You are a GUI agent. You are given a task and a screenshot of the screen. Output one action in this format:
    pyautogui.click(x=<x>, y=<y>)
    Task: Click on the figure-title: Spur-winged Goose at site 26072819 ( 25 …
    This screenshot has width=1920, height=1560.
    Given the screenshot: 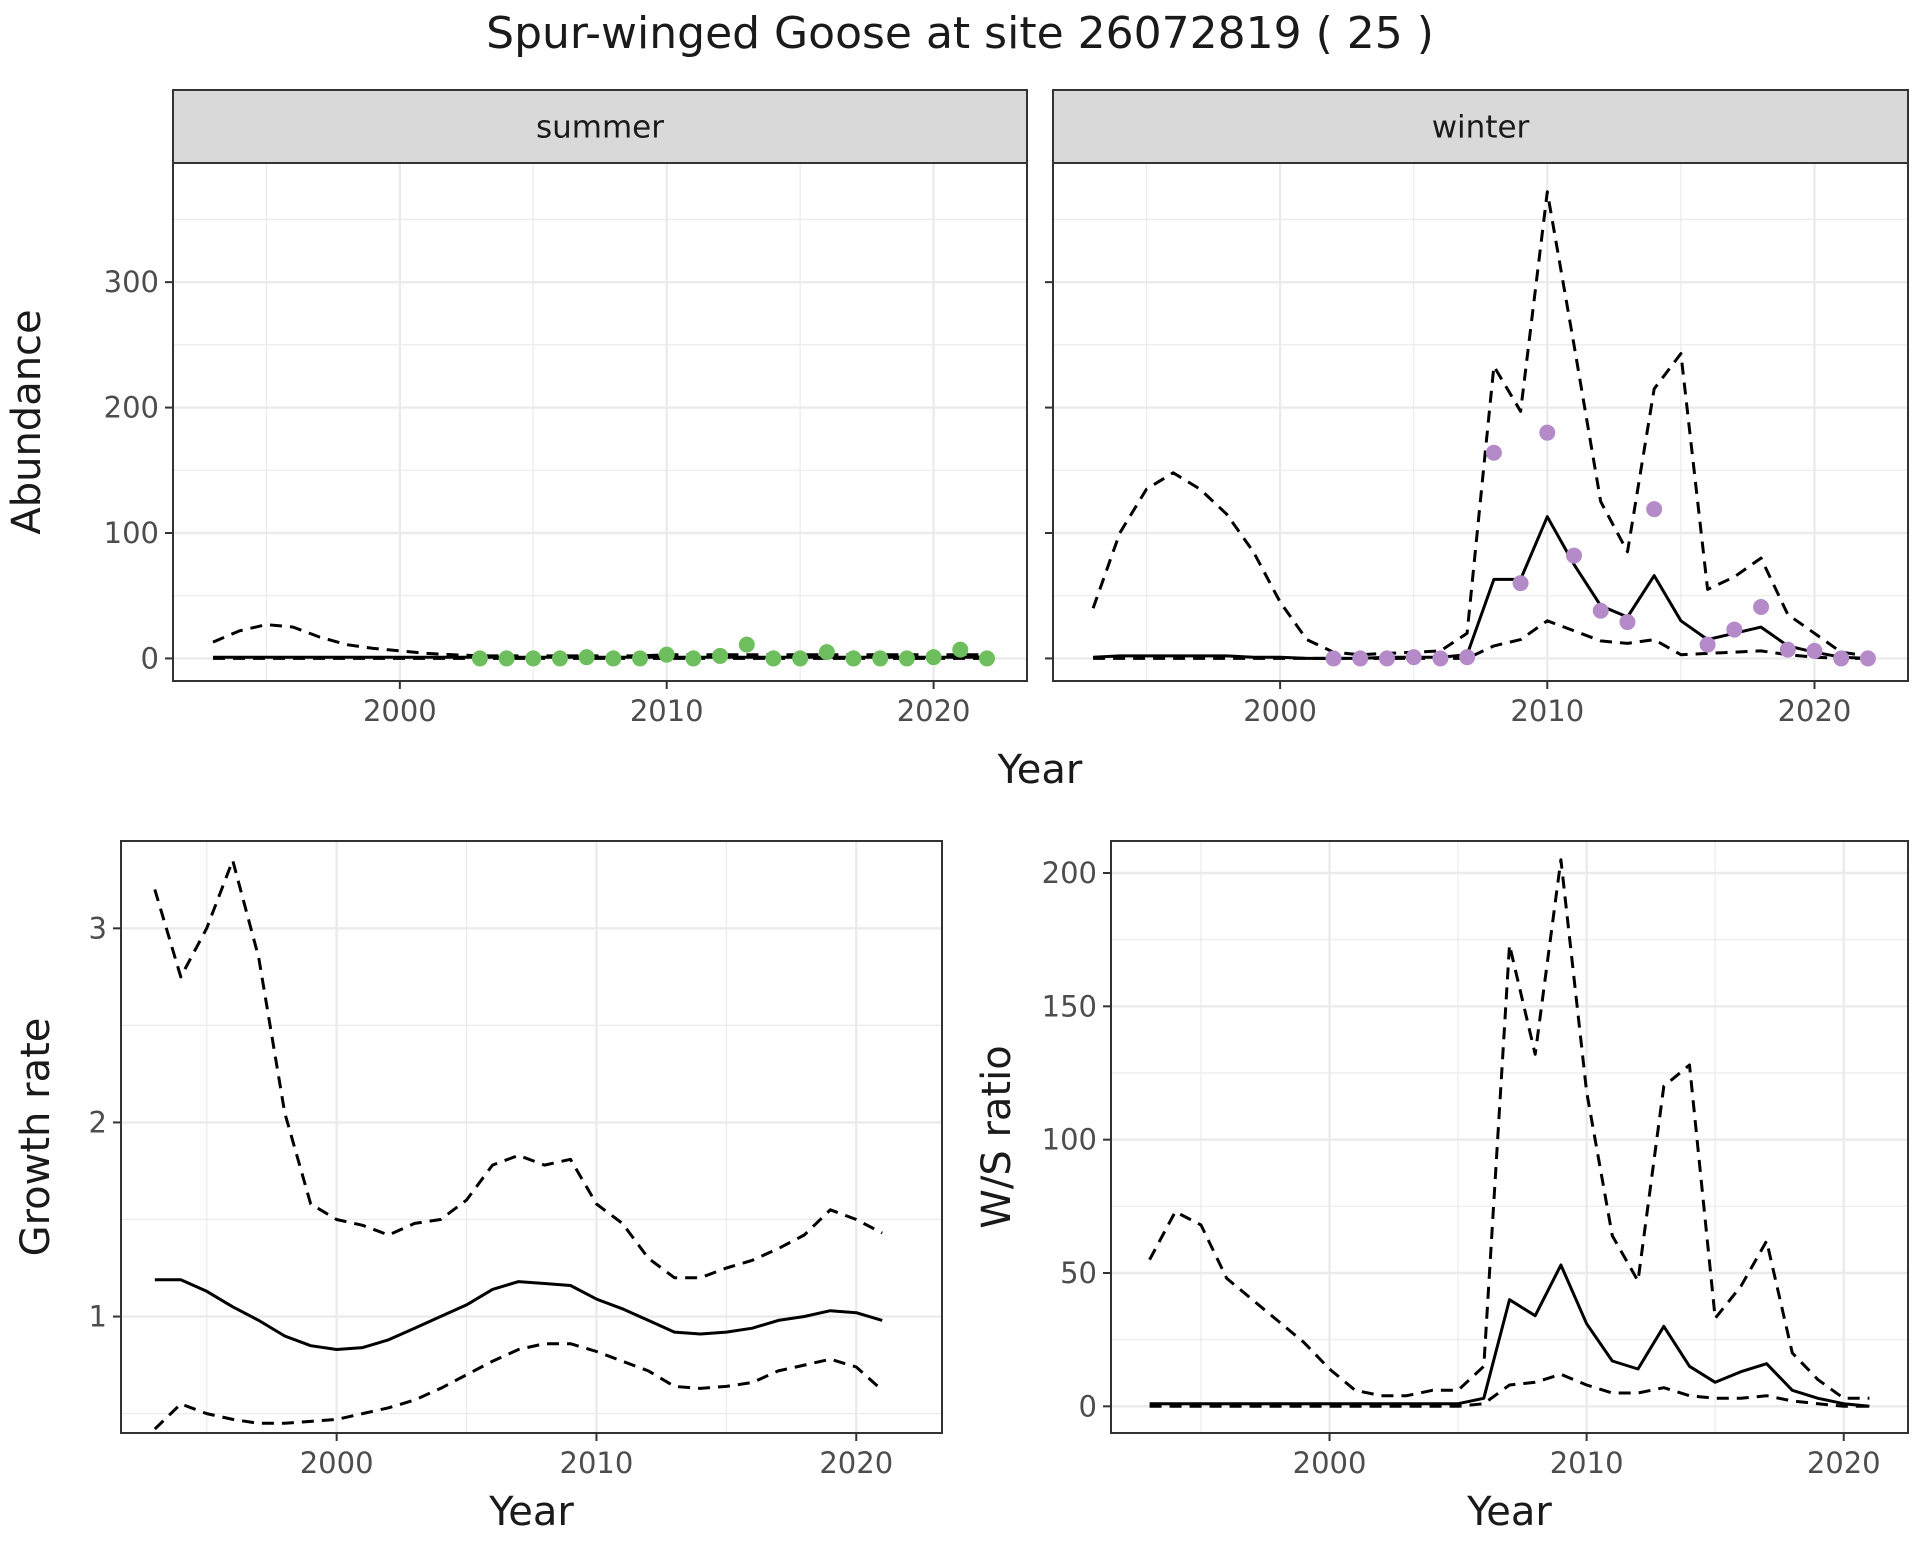 What is the action you would take?
    pyautogui.click(x=960, y=33)
    